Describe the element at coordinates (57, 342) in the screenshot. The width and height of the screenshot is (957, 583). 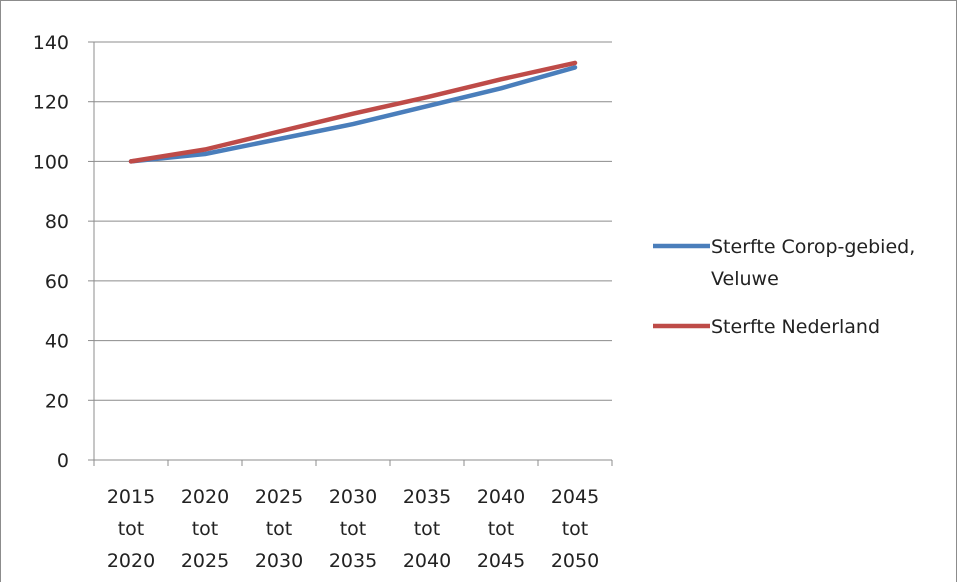
I see `y-tick-label: 40` at that location.